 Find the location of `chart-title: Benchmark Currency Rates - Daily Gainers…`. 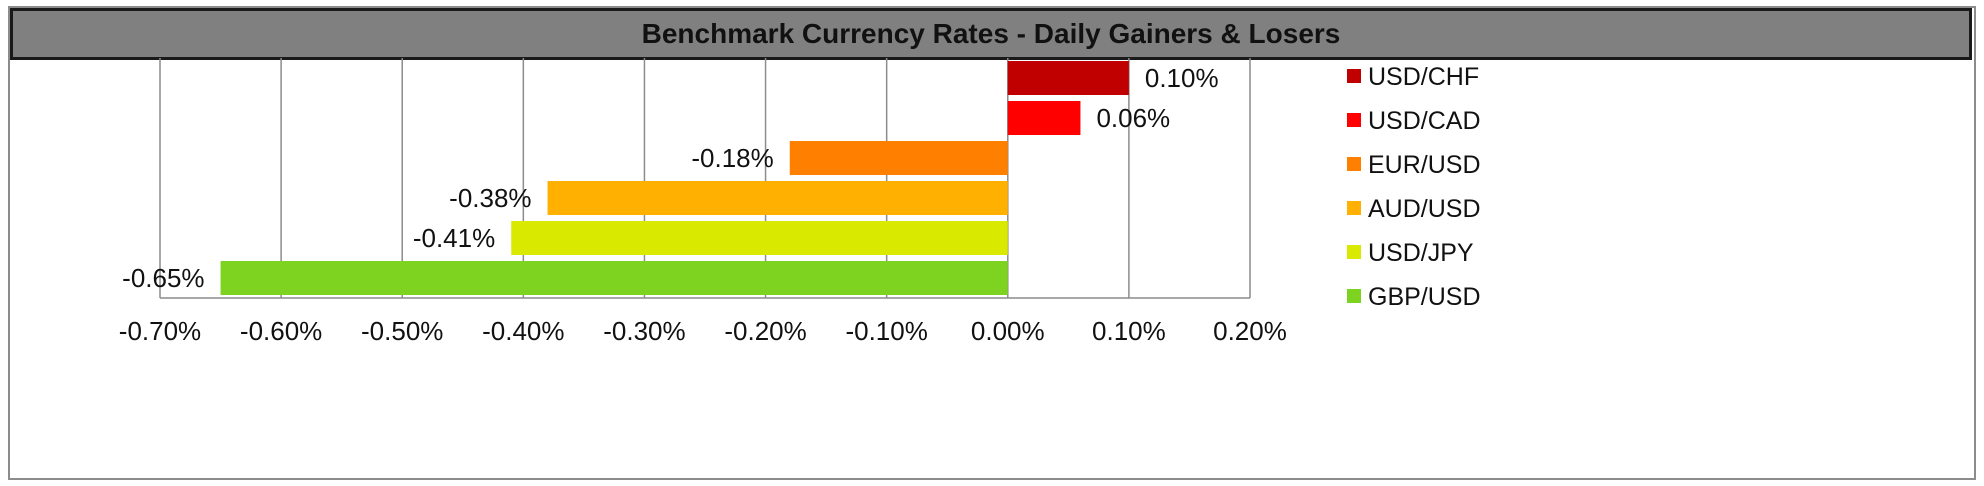

chart-title: Benchmark Currency Rates - Daily Gainers… is located at coordinates (991, 33).